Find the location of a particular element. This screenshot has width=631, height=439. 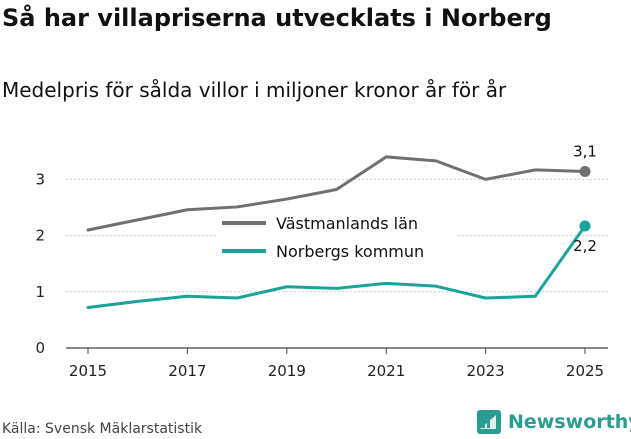

legend-label-vastmanland: Västmanlands län is located at coordinates (347, 223).